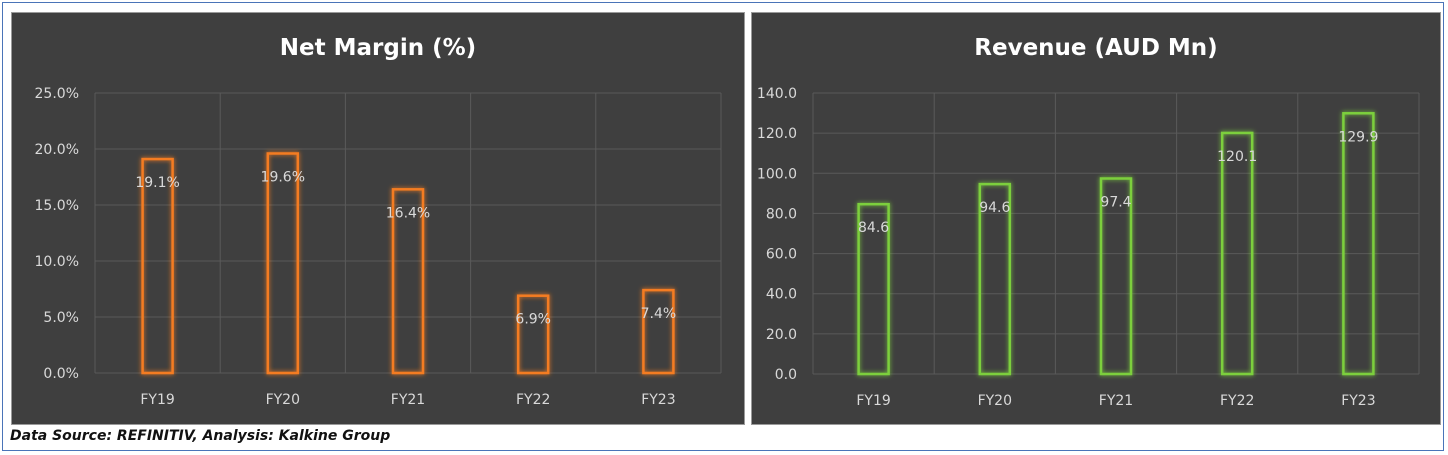 The width and height of the screenshot is (1448, 455). What do you see at coordinates (781, 255) in the screenshot?
I see `y-tick-label: 60.0` at bounding box center [781, 255].